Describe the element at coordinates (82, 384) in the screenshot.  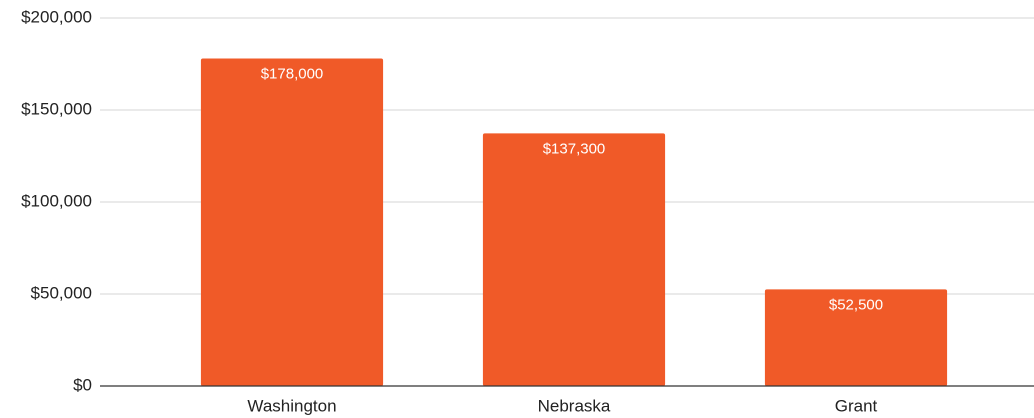
I see `y-tick-label: $0` at that location.